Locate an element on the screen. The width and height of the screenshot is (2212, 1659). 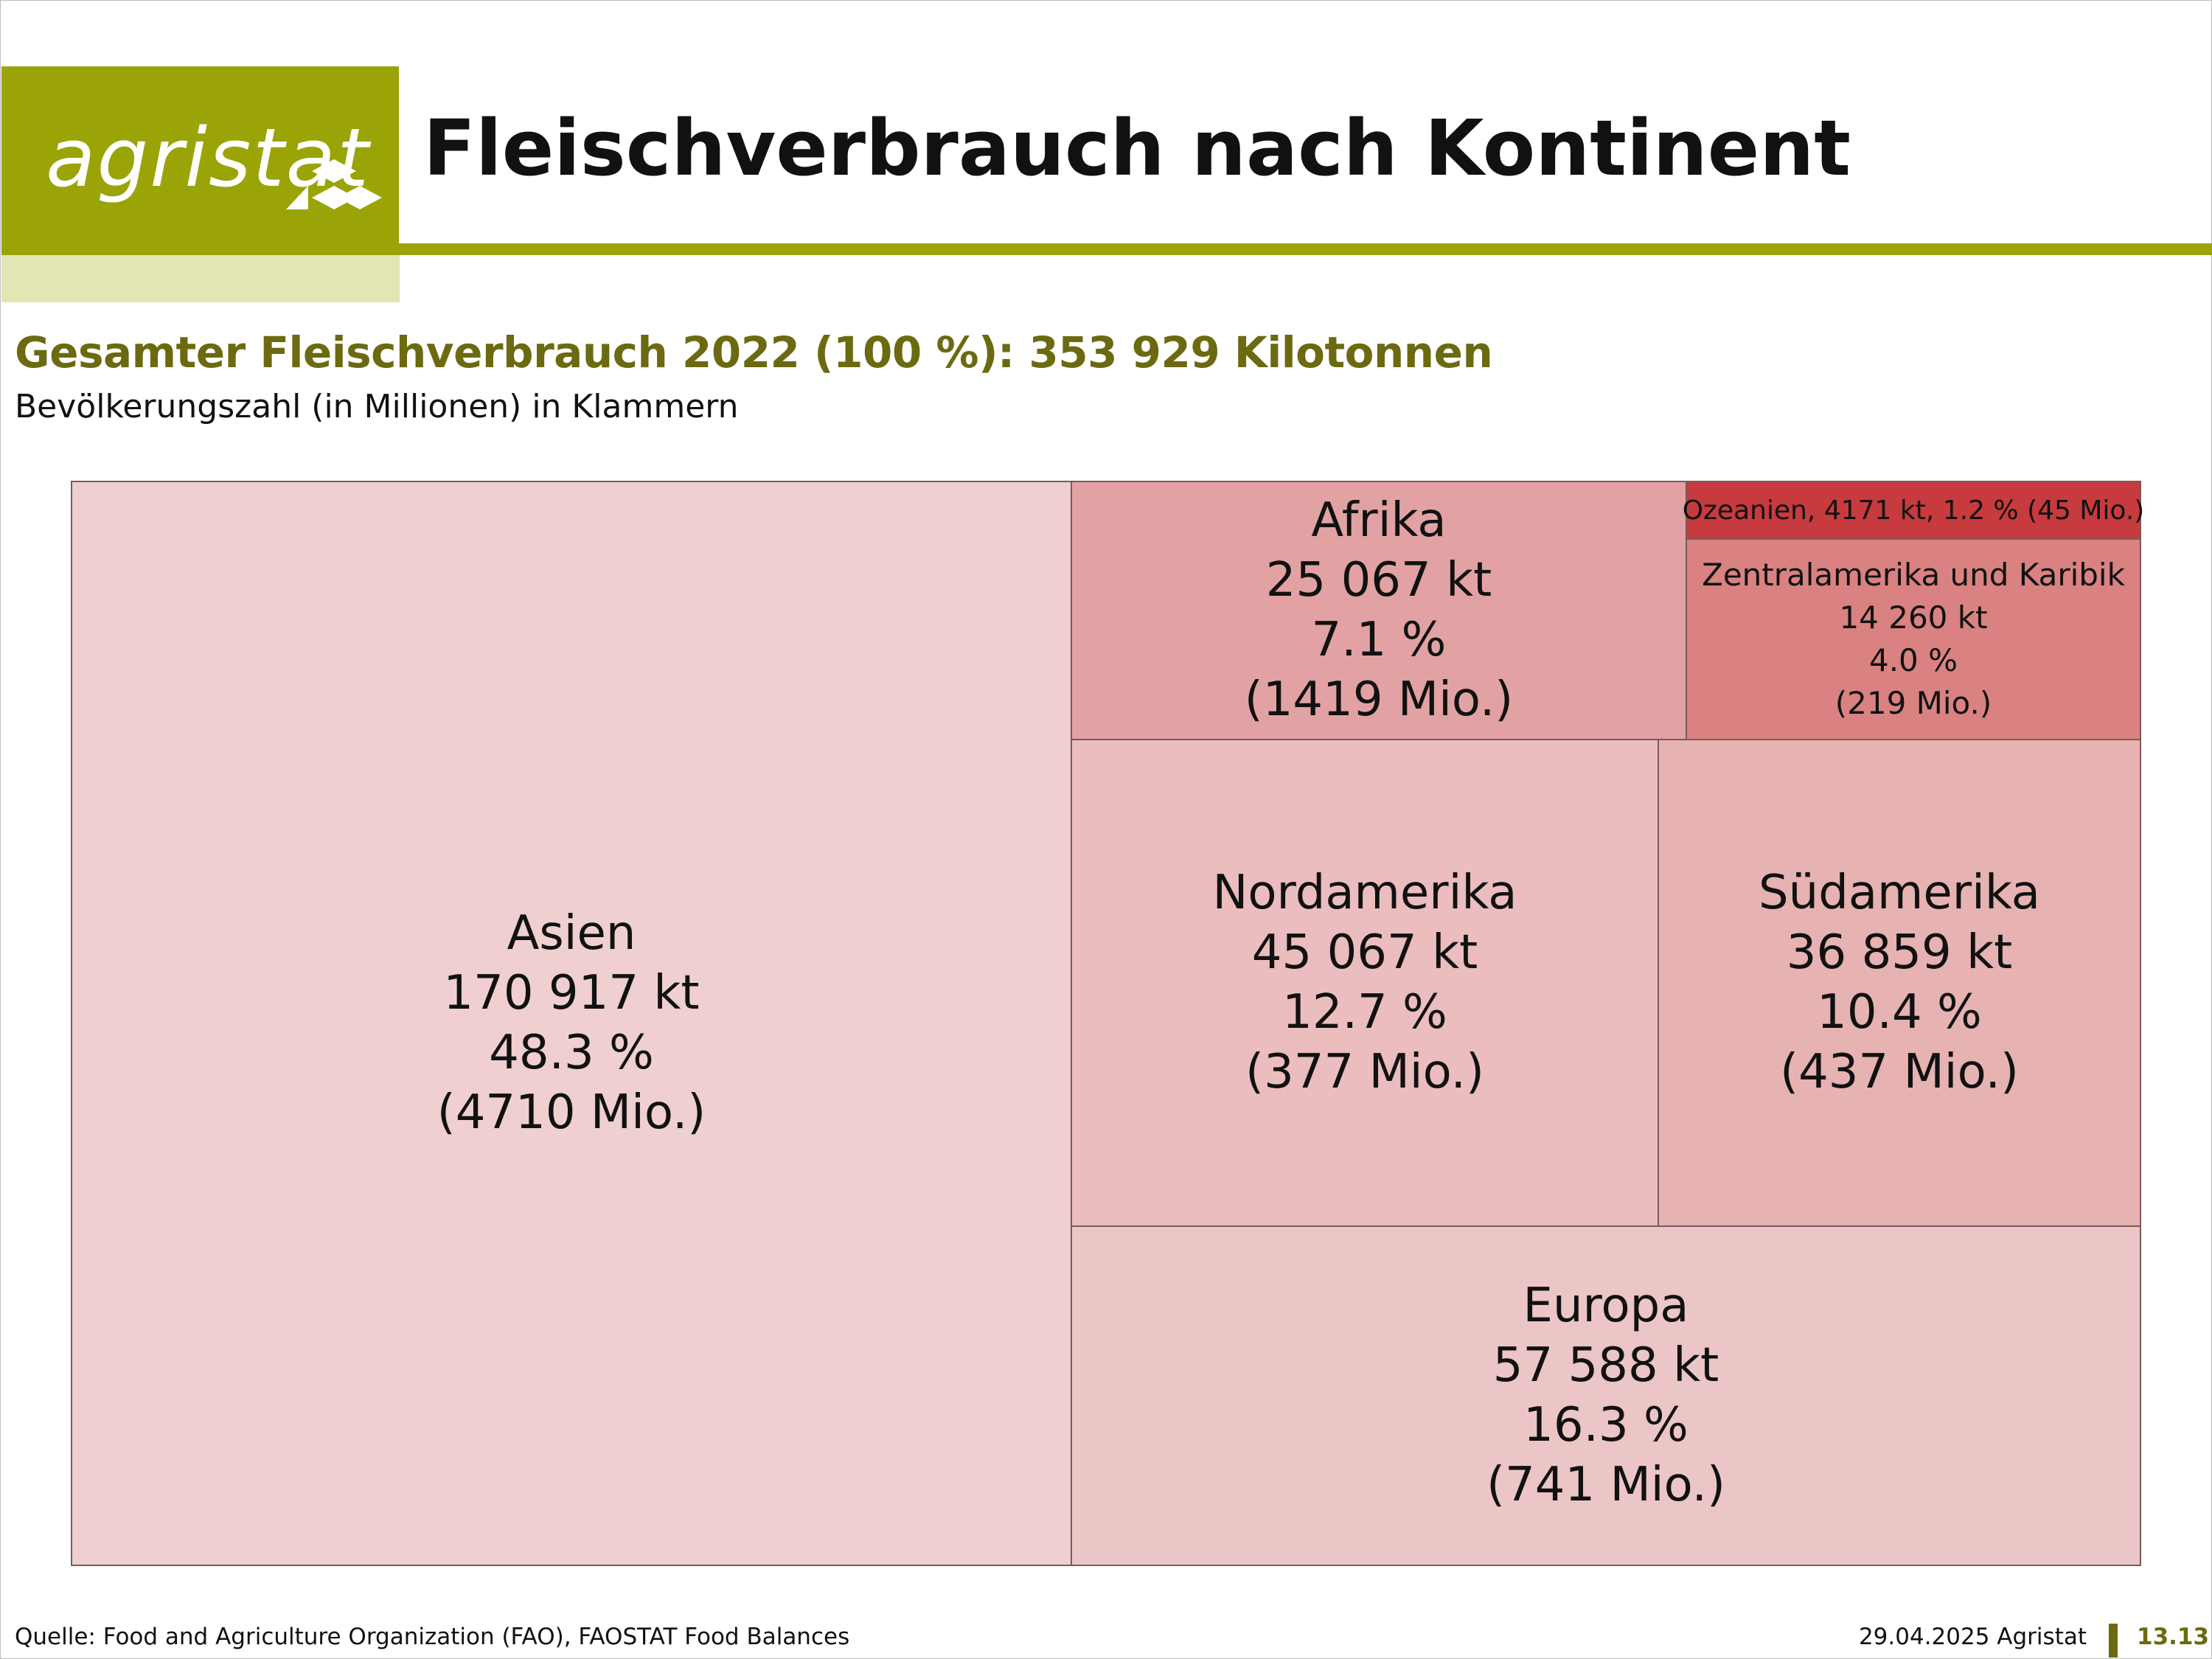
footer-date: 29.04.2025 Agristat is located at coordinates (1972, 1637).